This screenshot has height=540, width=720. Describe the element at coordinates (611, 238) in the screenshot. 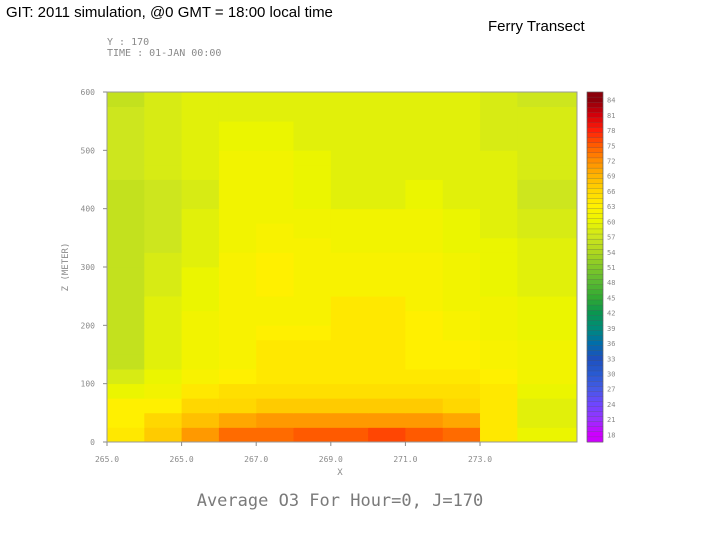

I see `colorbar-label: 57` at that location.